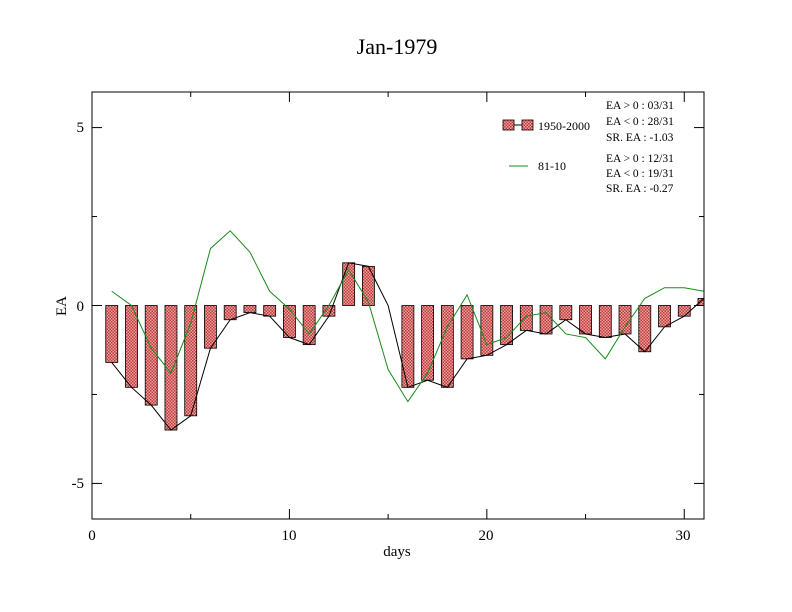 The image size is (792, 612). What do you see at coordinates (486, 536) in the screenshot?
I see `x-tick-label-20: 20` at bounding box center [486, 536].